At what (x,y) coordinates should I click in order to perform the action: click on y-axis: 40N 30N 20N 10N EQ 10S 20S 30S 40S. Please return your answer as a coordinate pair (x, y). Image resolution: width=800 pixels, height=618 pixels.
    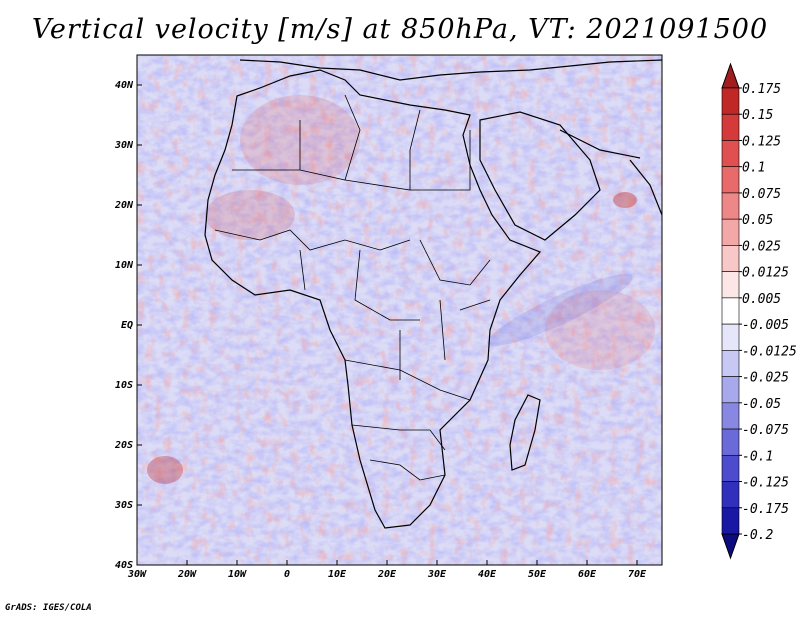
    Looking at the image, I should click on (128, 325).